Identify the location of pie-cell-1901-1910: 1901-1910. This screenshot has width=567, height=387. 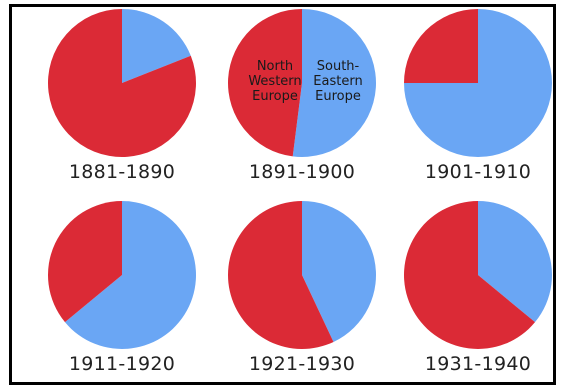
(477, 98).